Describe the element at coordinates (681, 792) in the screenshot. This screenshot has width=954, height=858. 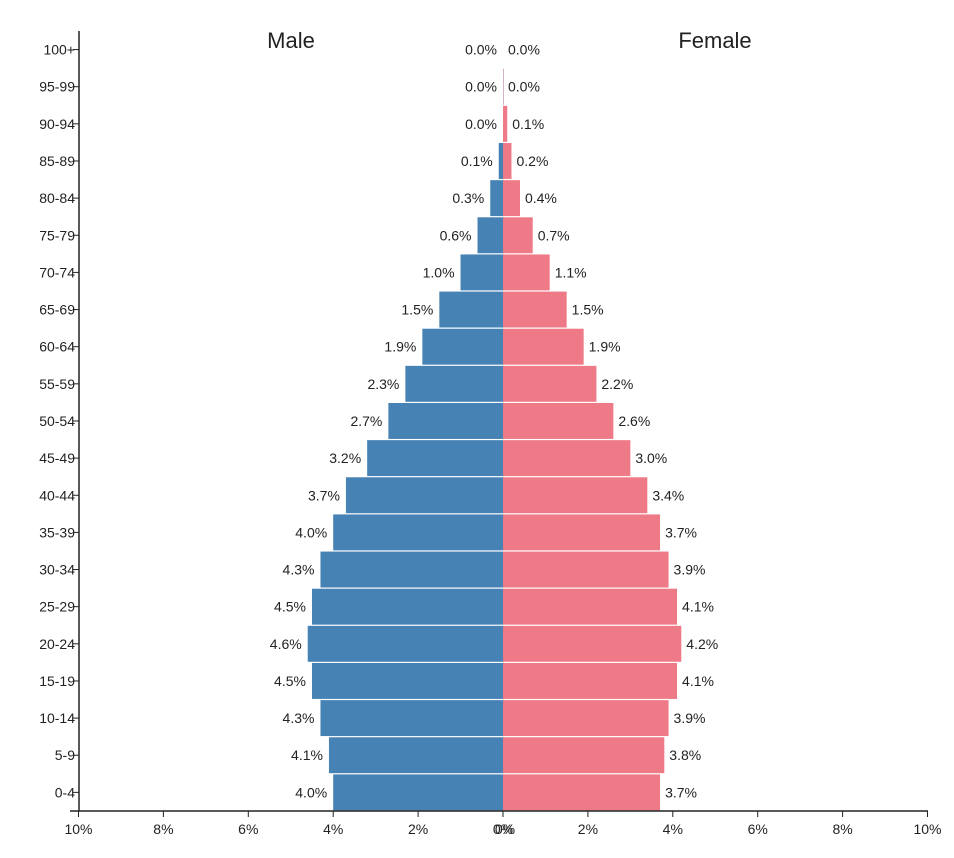
I see `label-female-0-4: 3.7%` at that location.